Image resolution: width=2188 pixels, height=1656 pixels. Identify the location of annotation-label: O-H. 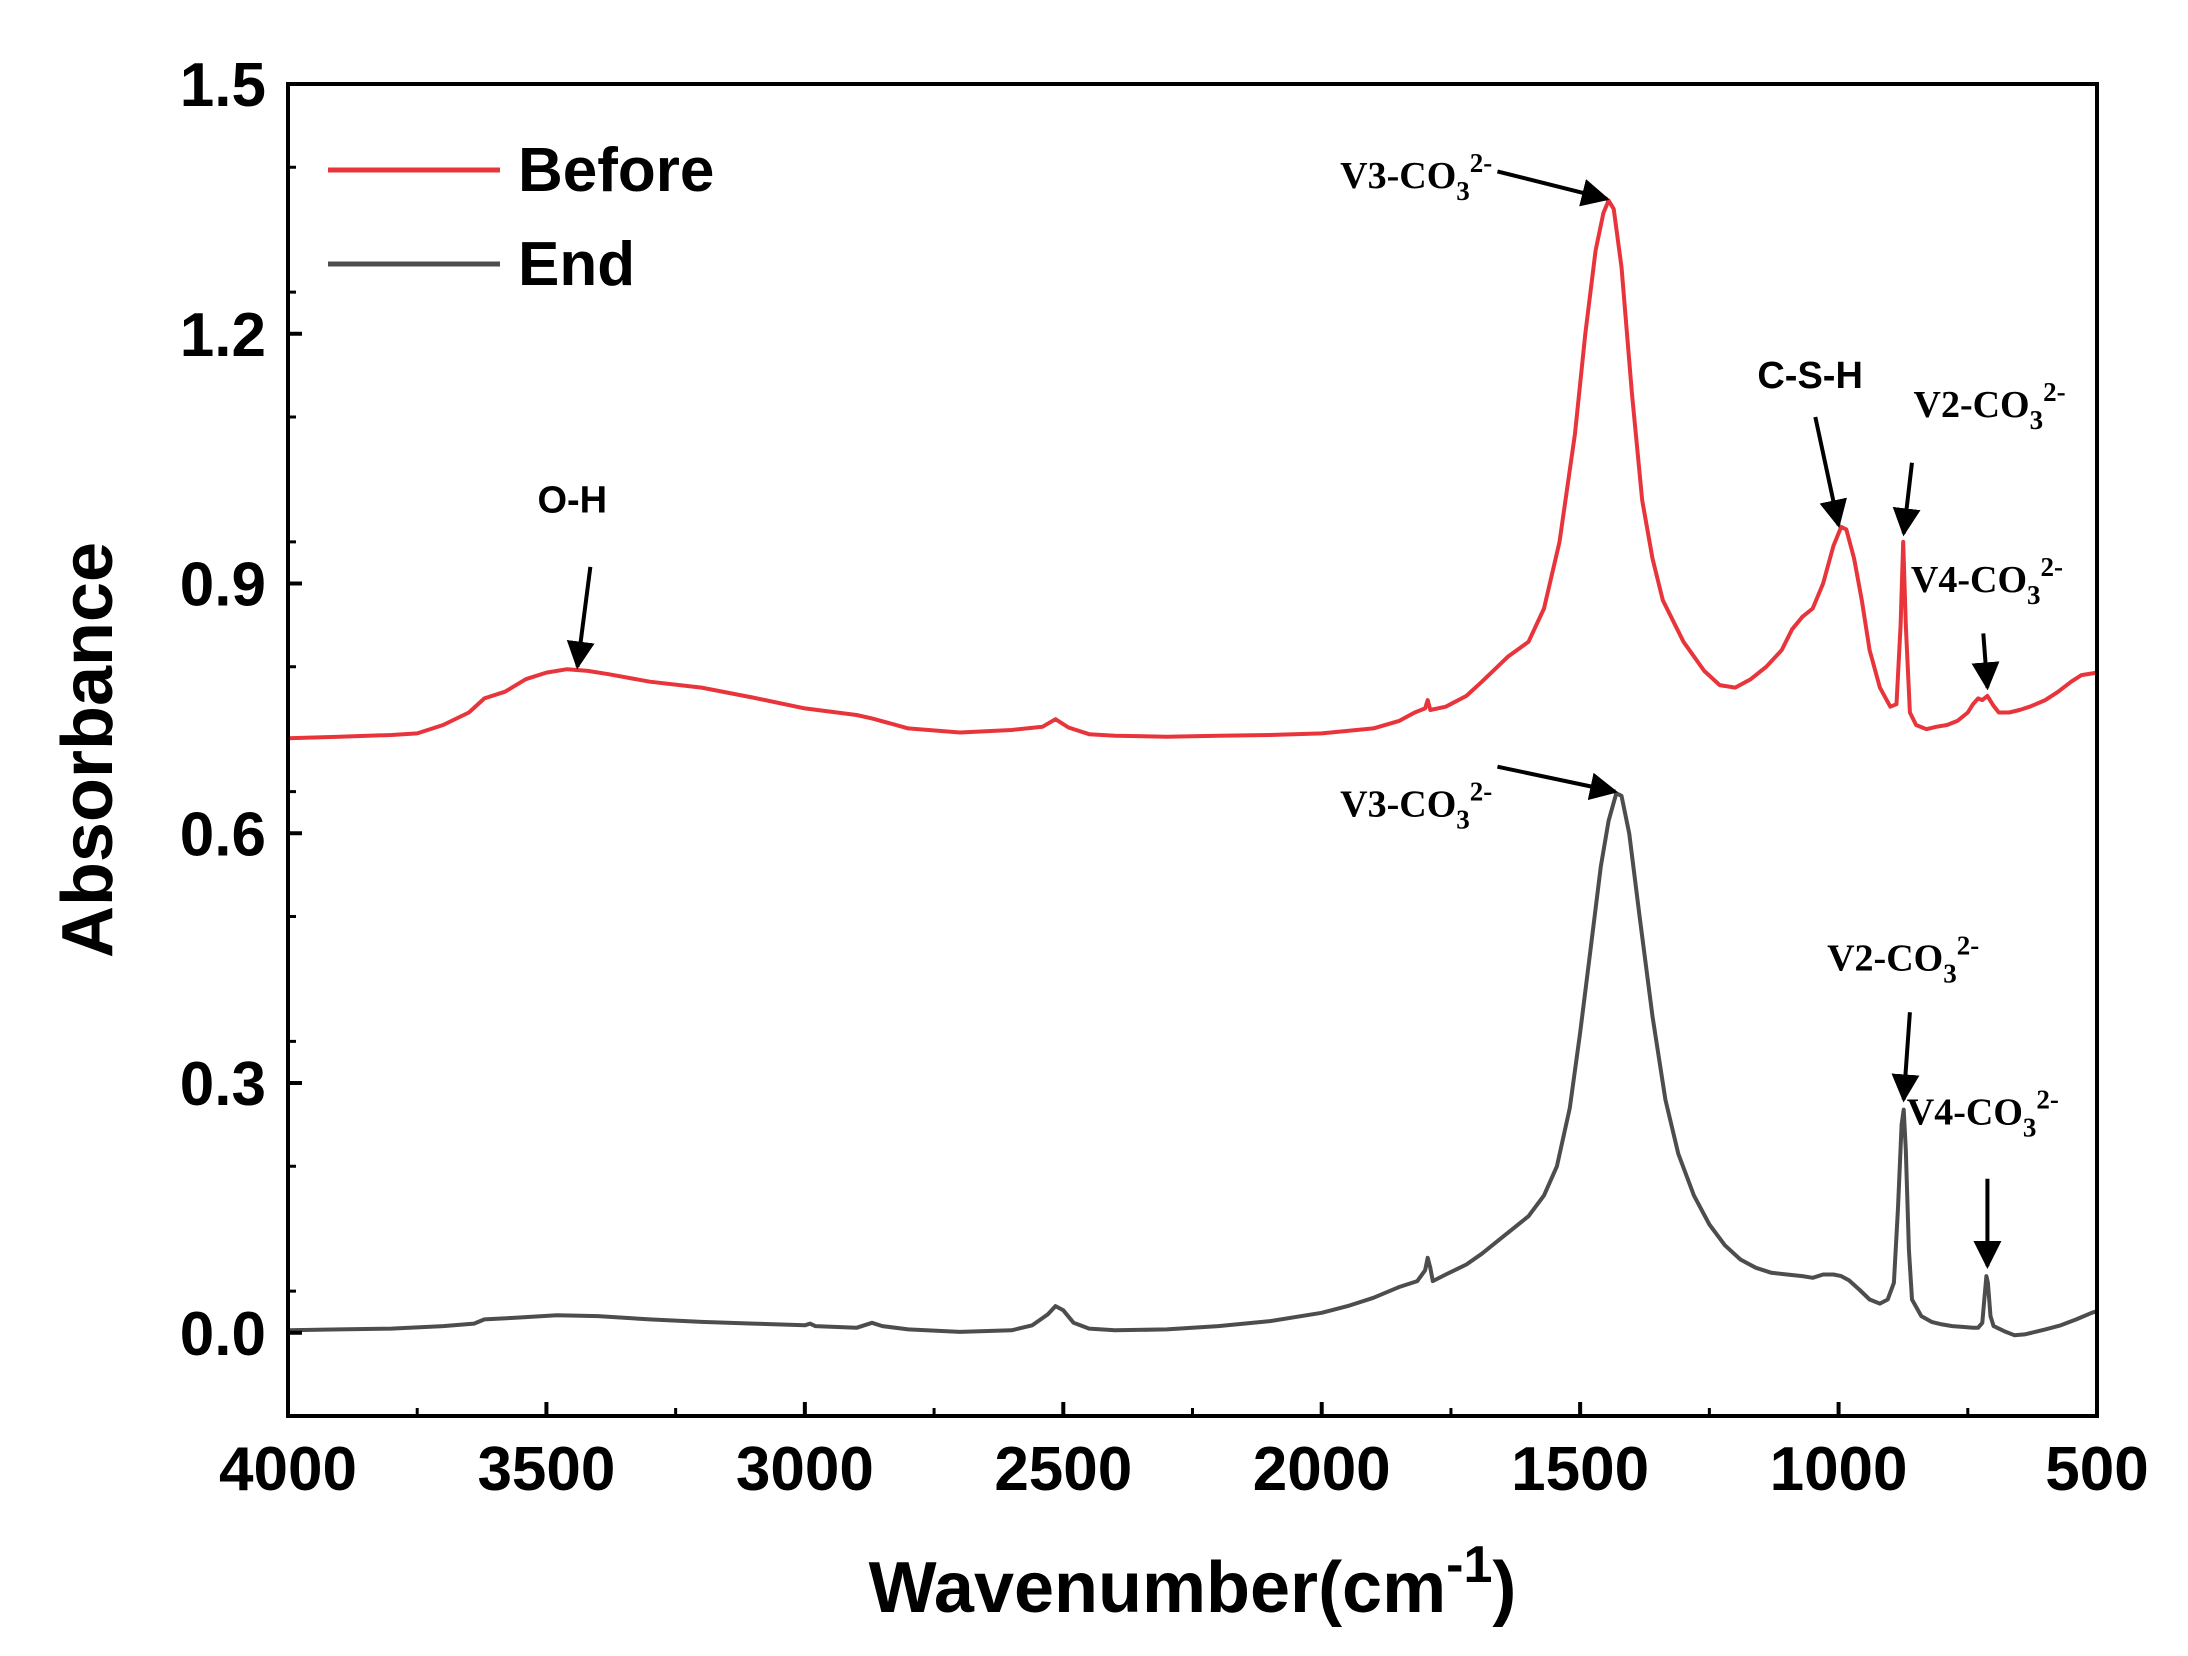
(572, 501).